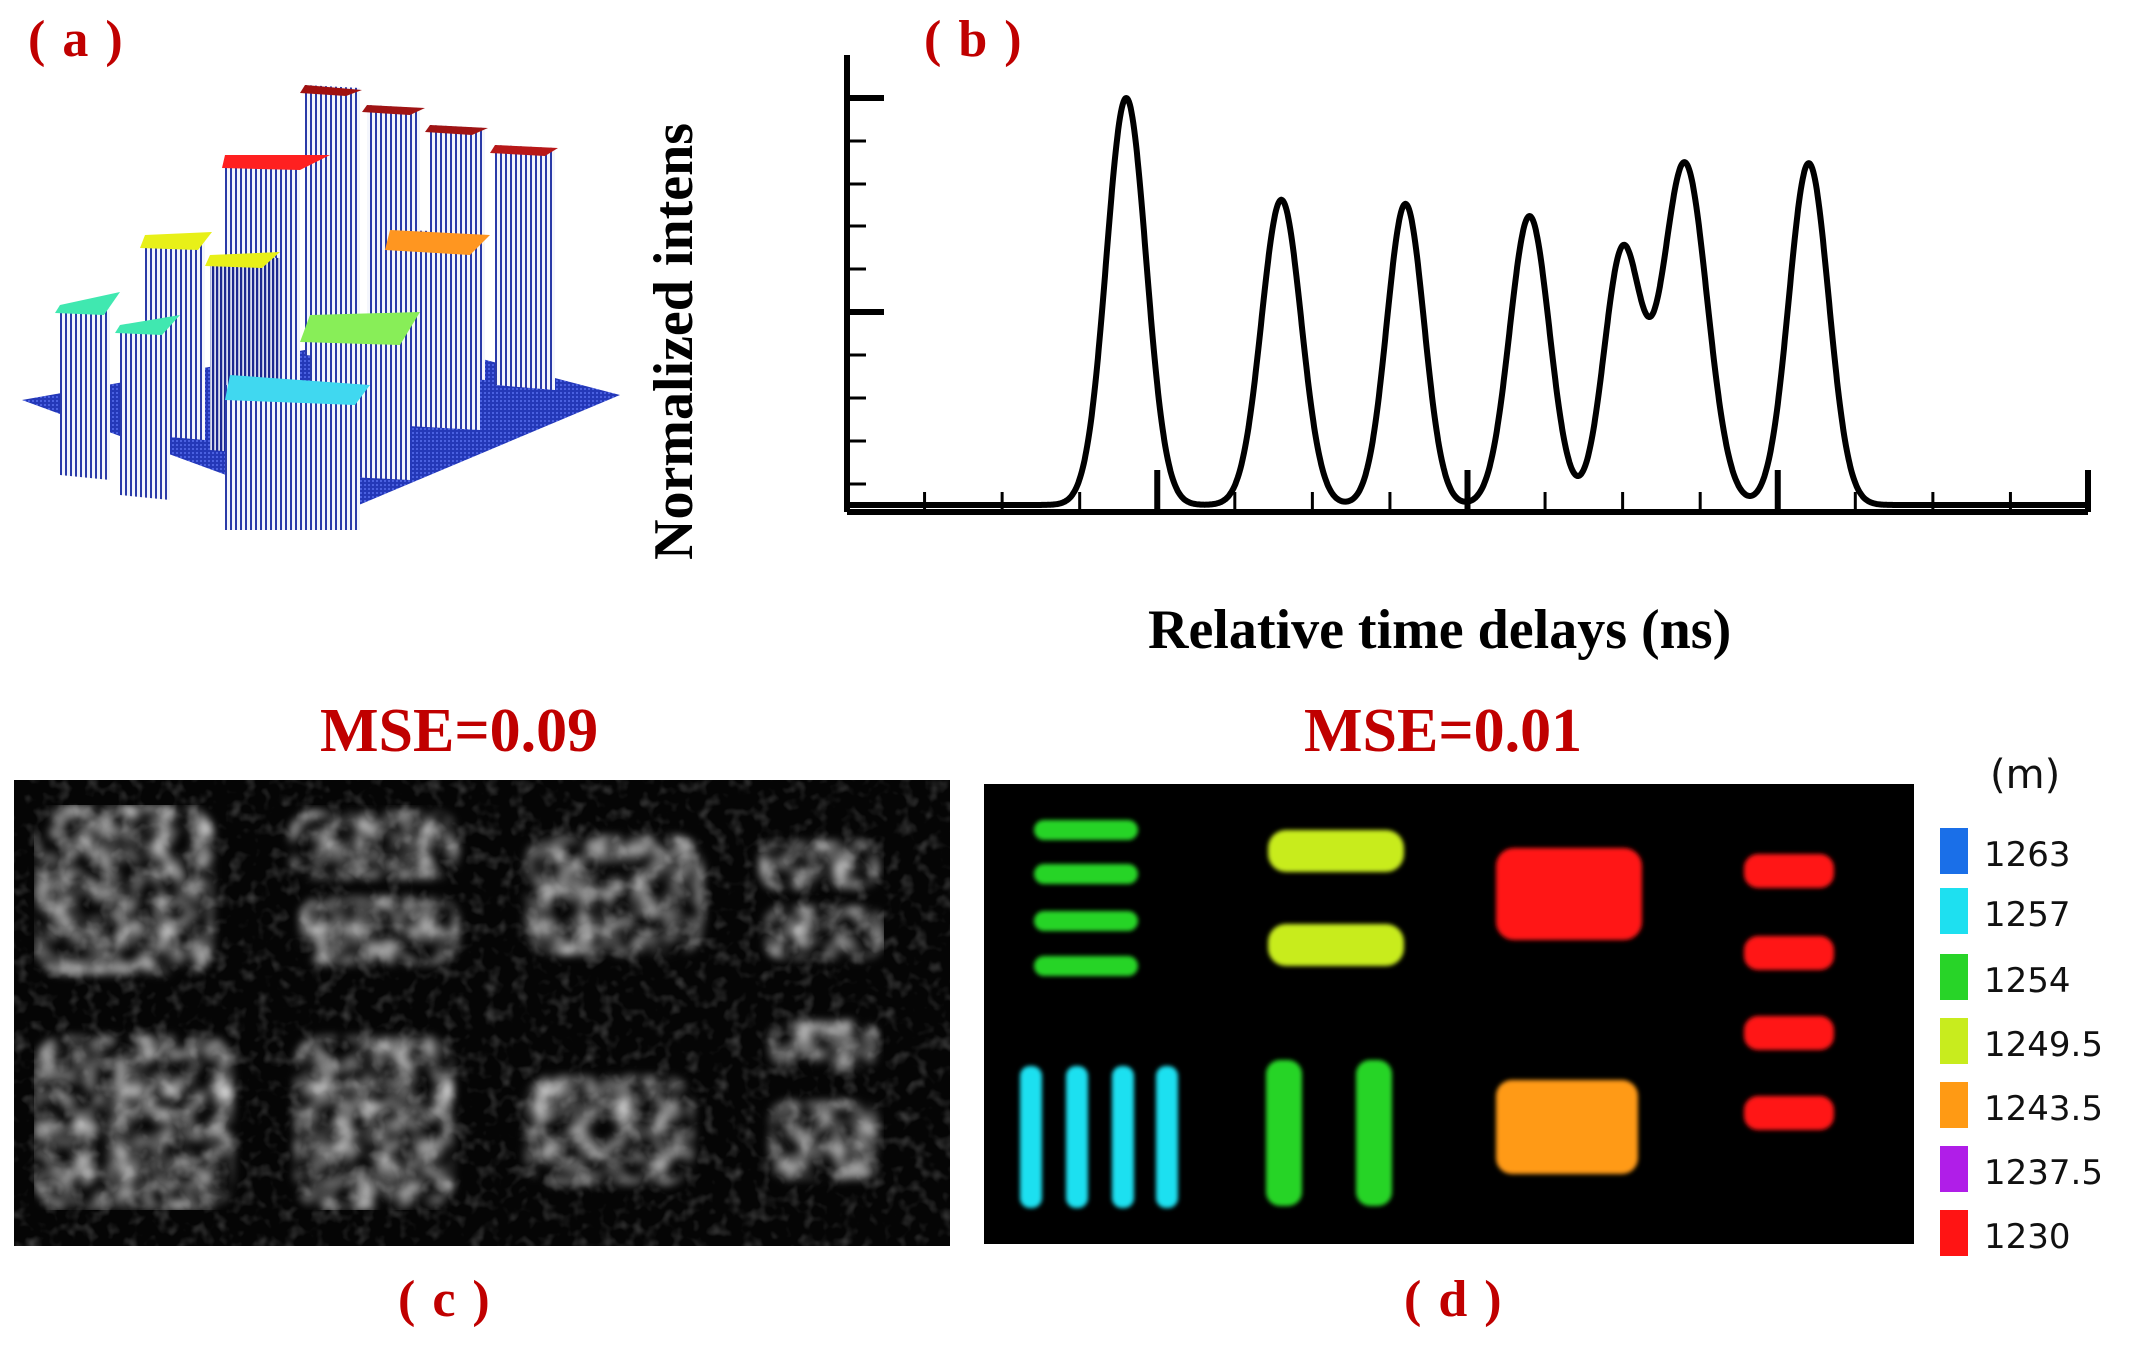 The image size is (2134, 1348). I want to click on mse-c-title: MSE=0.09, so click(459, 731).